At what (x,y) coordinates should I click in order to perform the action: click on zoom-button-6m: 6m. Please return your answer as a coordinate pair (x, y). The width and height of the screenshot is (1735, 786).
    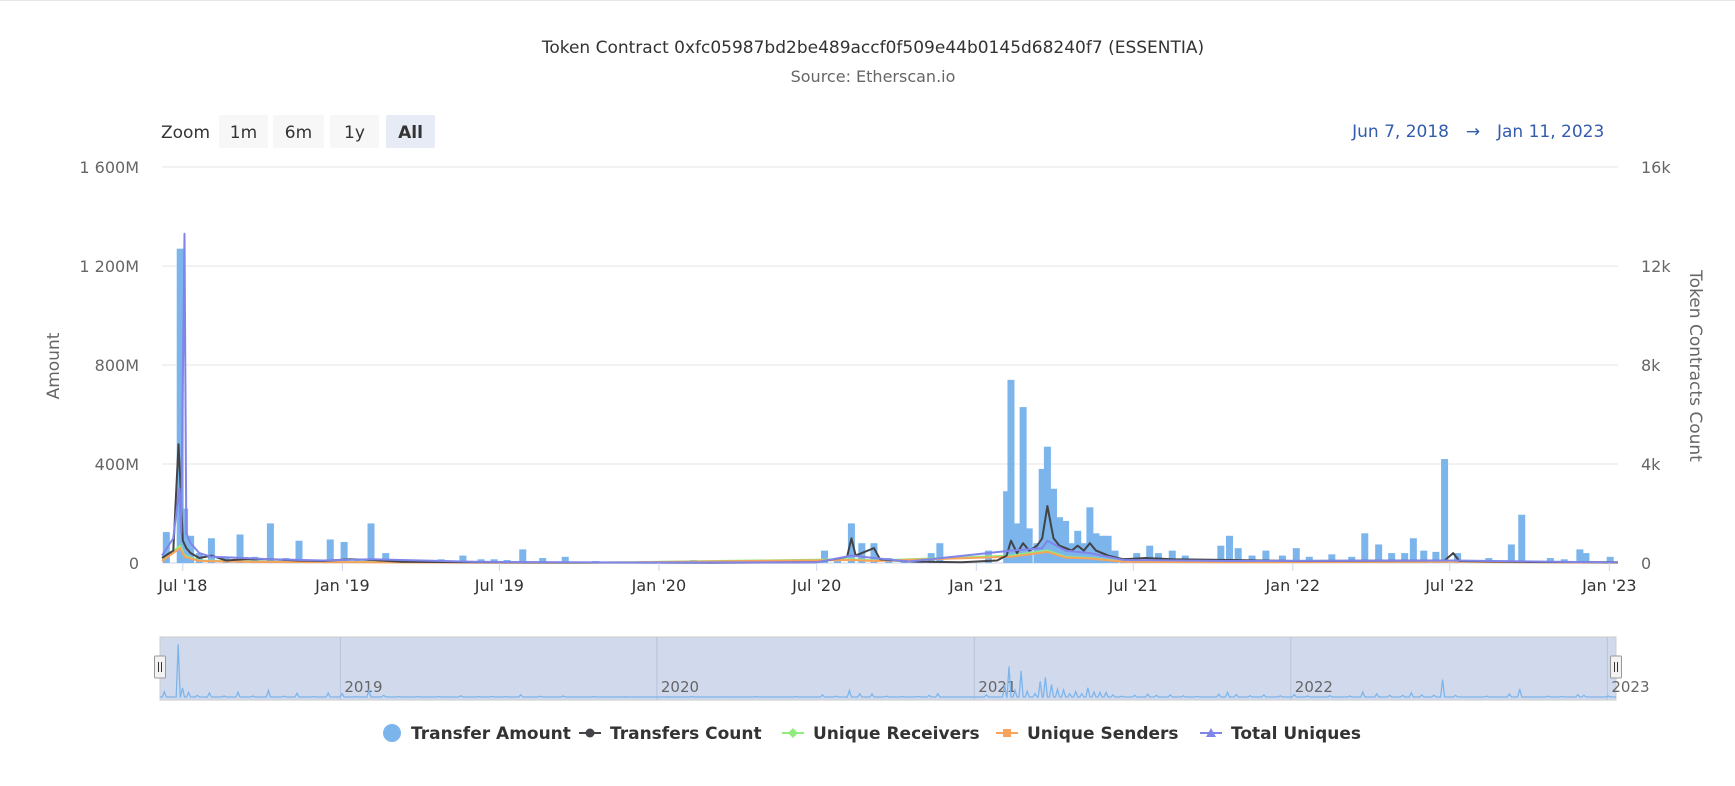
    Looking at the image, I should click on (298, 131).